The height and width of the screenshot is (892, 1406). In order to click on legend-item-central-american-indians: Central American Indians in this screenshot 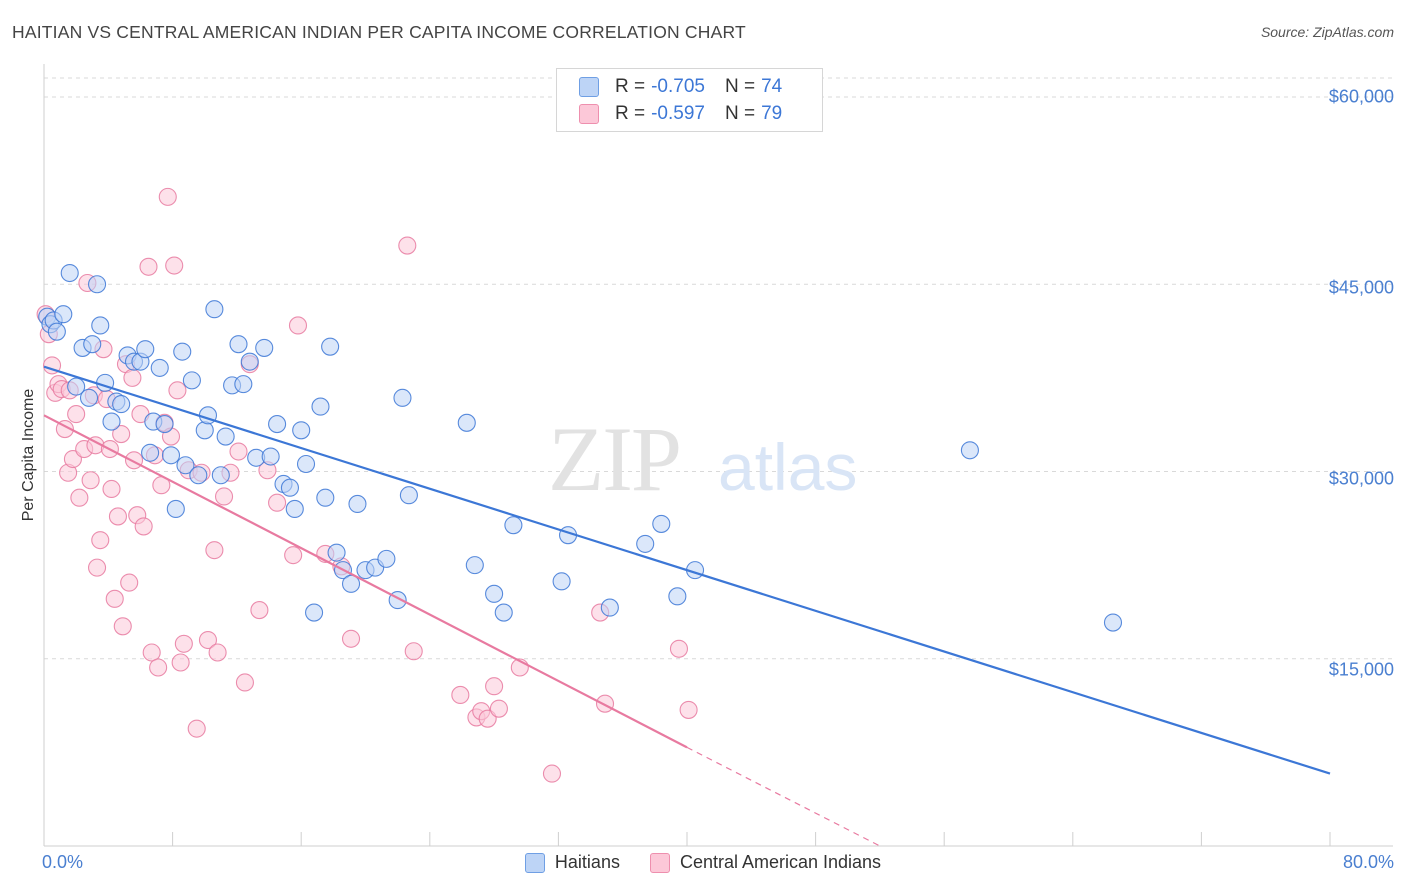, I will do `click(765, 862)`.